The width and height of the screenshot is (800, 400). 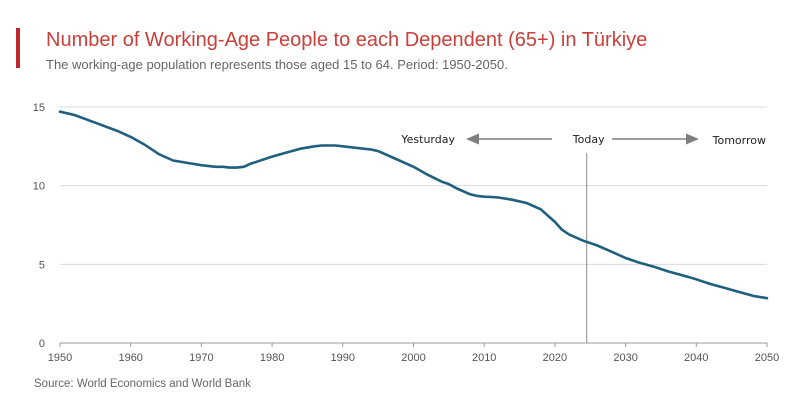 What do you see at coordinates (555, 358) in the screenshot?
I see `x-tick-label: 2020` at bounding box center [555, 358].